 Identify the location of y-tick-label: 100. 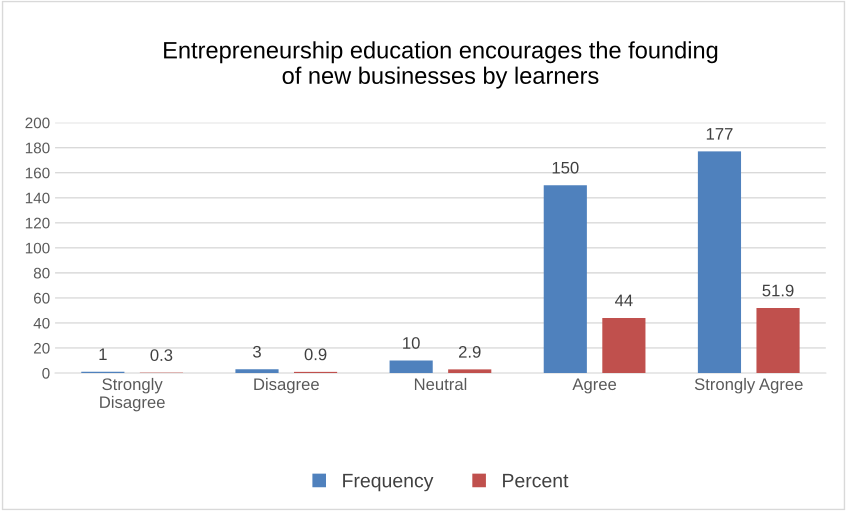
(38, 248).